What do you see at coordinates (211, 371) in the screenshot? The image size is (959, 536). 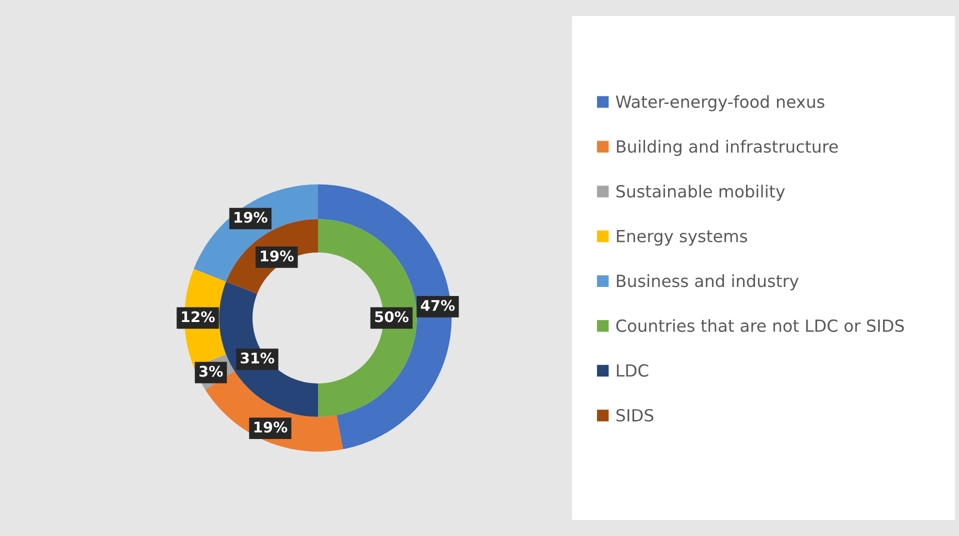 I see `data-label: 3%` at bounding box center [211, 371].